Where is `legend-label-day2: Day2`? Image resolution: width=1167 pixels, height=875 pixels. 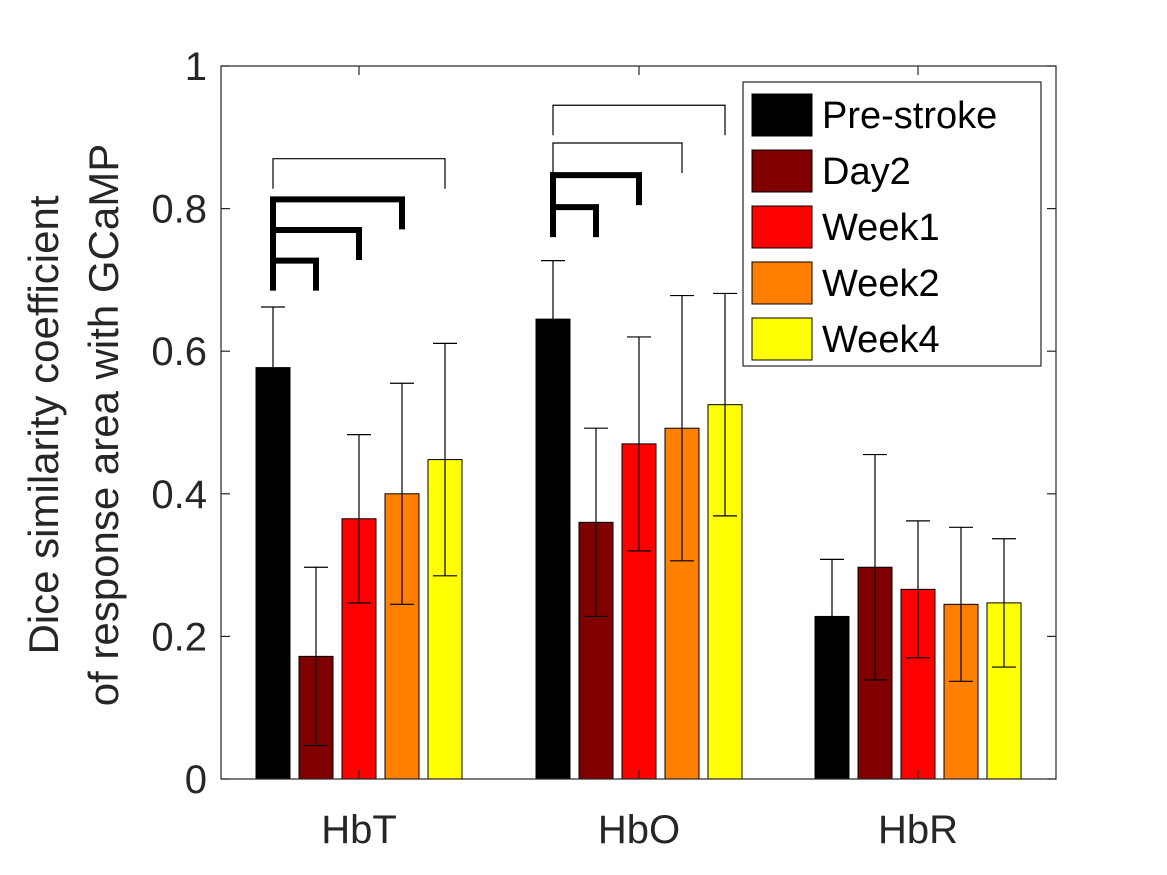 legend-label-day2: Day2 is located at coordinates (866, 172).